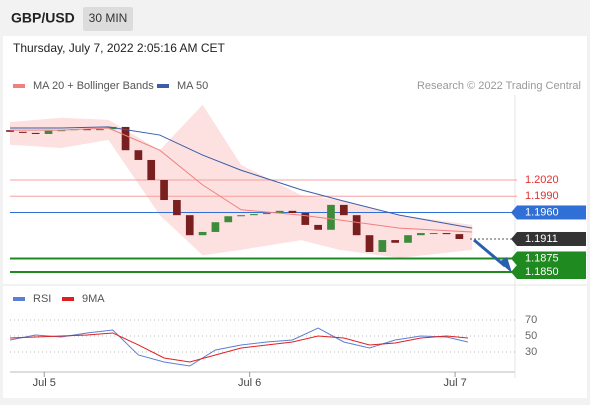  Describe the element at coordinates (42, 299) in the screenshot. I see `legend-label: RSI` at that location.